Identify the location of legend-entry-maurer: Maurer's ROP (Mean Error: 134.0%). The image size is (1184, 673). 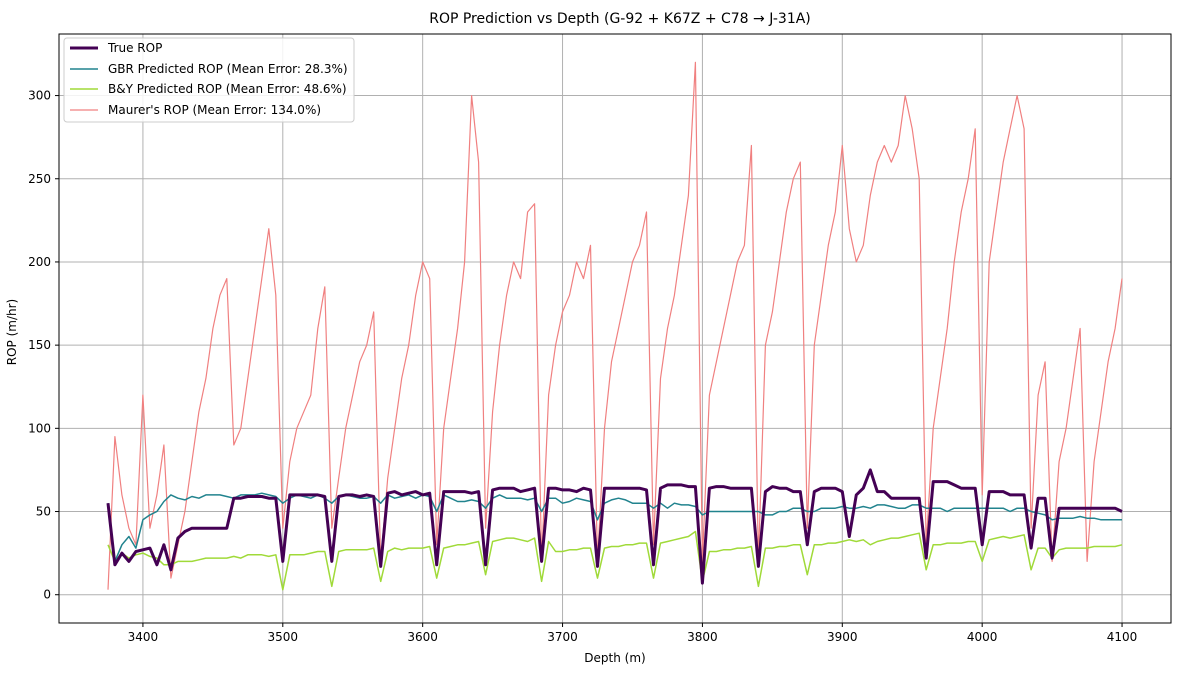
(214, 110).